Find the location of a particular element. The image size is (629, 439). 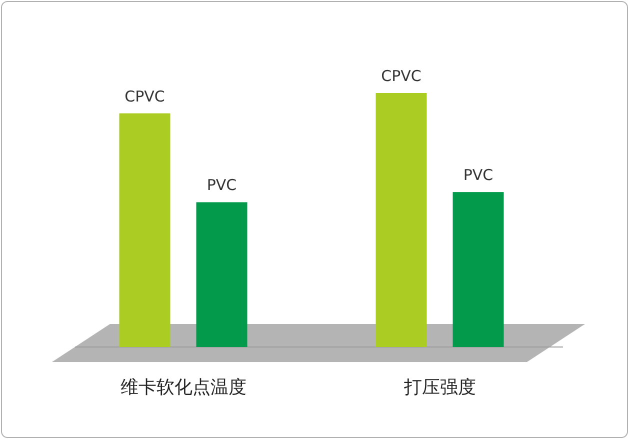

text: CPVC is located at coordinates (401, 76).